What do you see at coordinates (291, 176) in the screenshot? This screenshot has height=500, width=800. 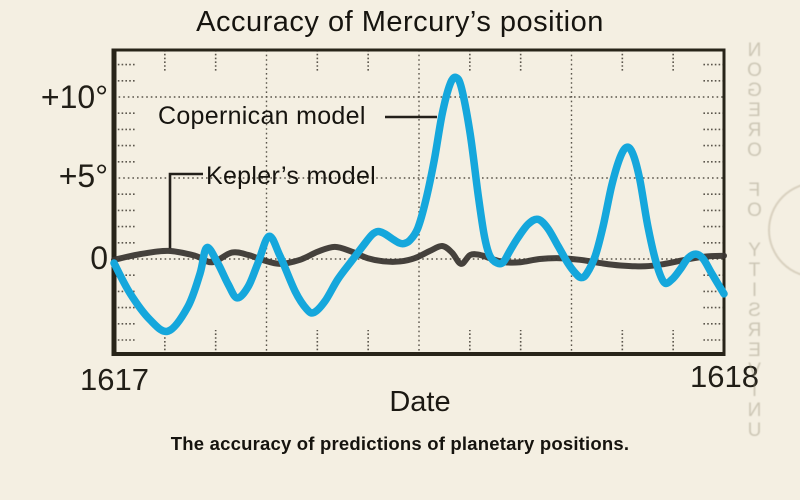 I see `kepler-model-label: Kepler’s model` at bounding box center [291, 176].